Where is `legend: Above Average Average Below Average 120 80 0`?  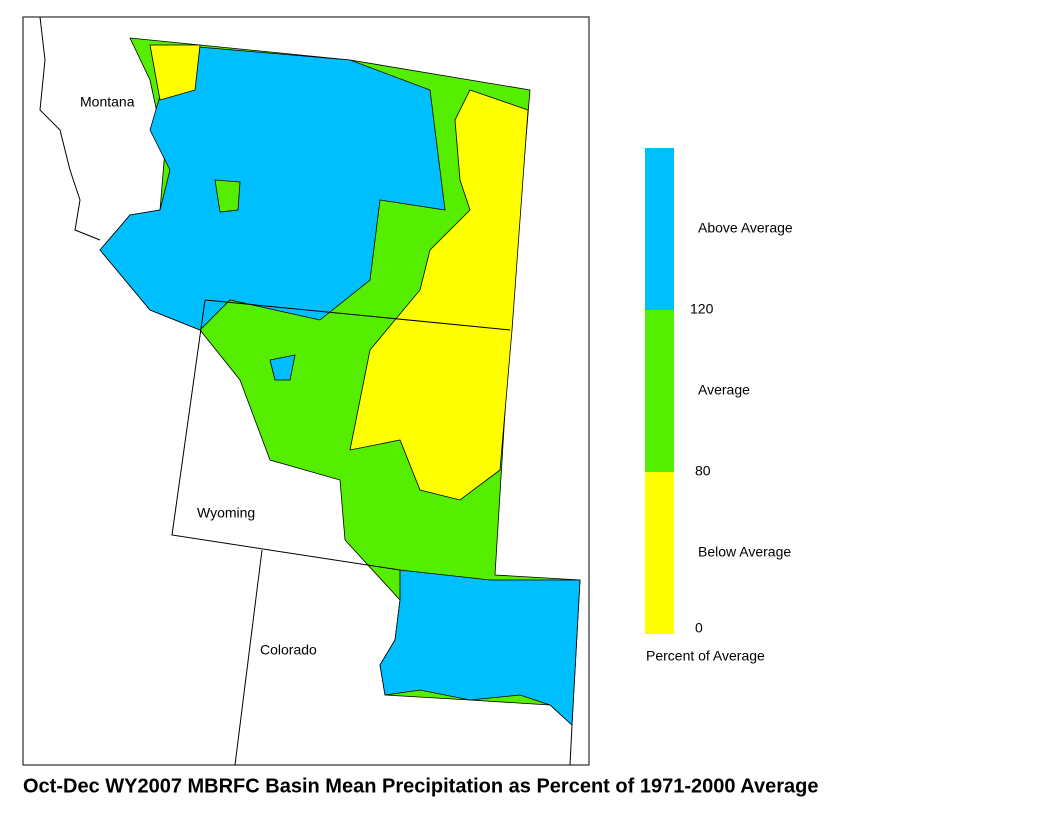 legend: Above Average Average Below Average 120 80 0 is located at coordinates (719, 392).